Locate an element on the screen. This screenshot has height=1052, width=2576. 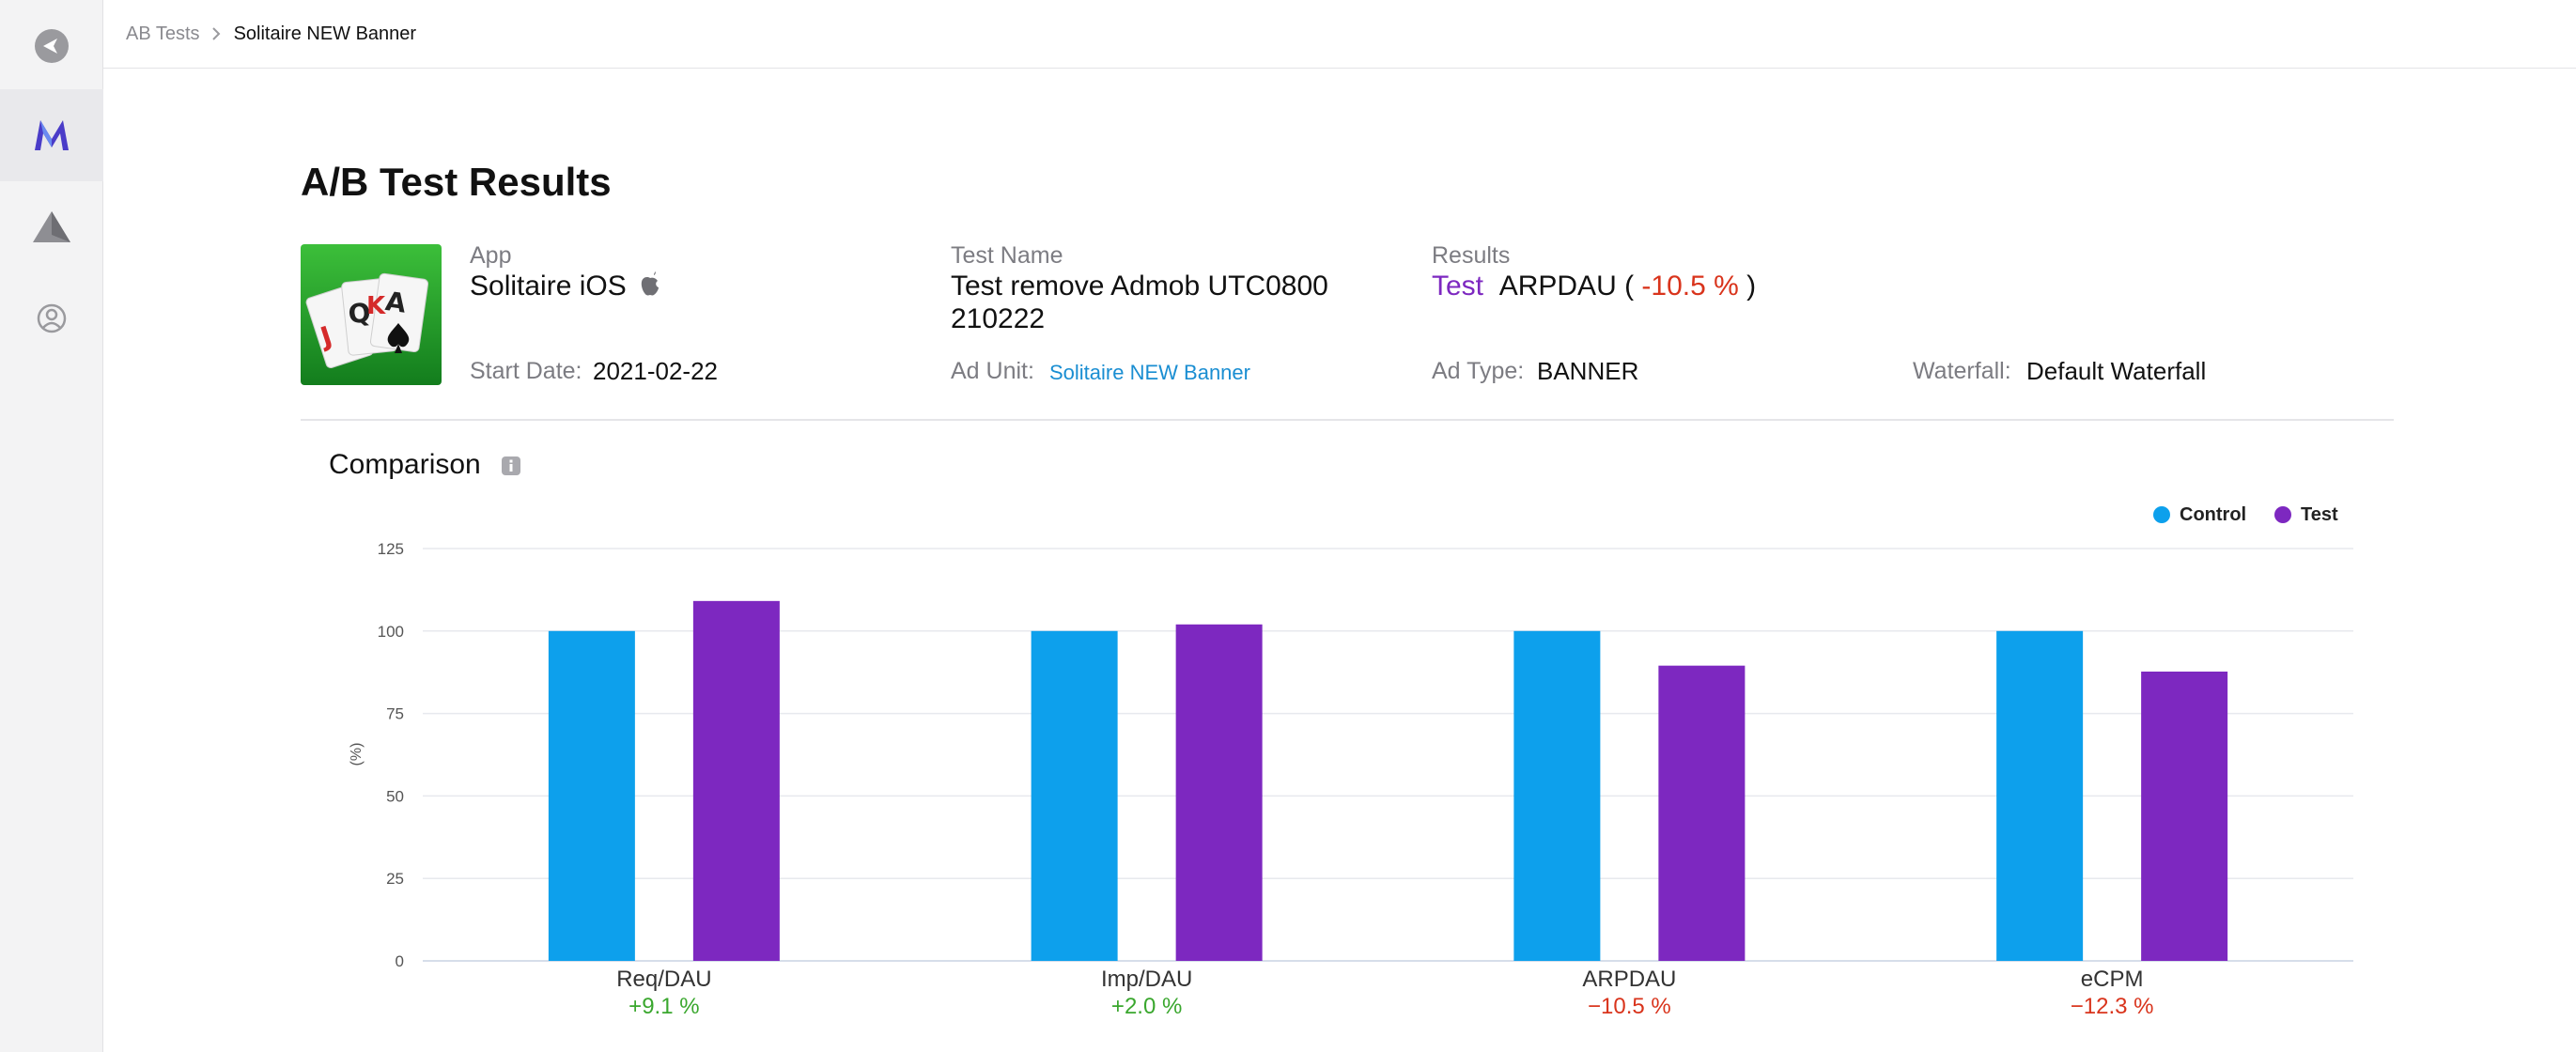
x-category-delta: +9.1 % is located at coordinates (663, 1006).